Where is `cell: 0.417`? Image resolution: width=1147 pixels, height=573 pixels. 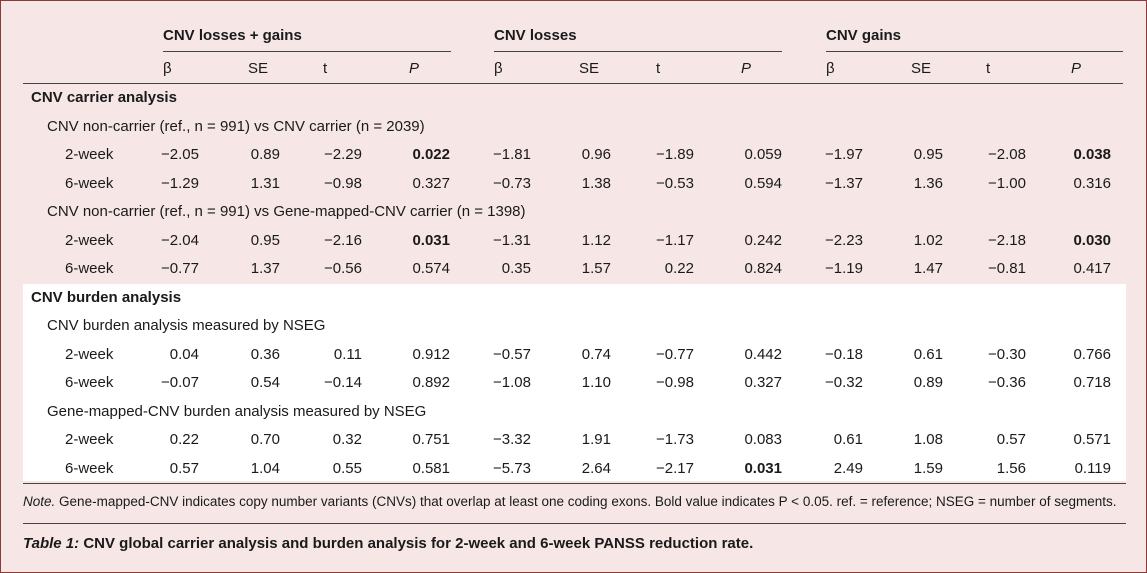
cell: 0.417 is located at coordinates (1092, 268).